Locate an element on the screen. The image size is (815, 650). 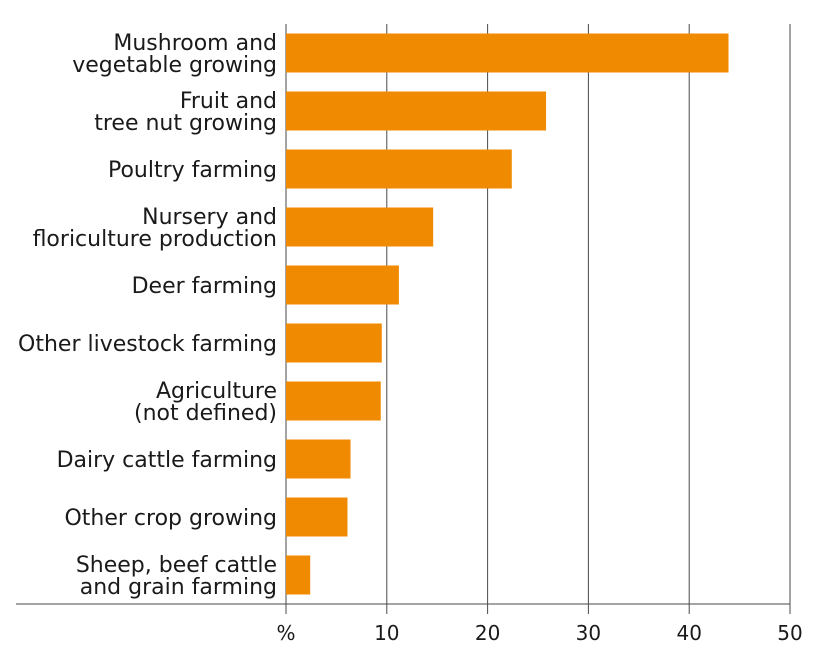
category-label-line: Other livestock farming is located at coordinates (147, 344).